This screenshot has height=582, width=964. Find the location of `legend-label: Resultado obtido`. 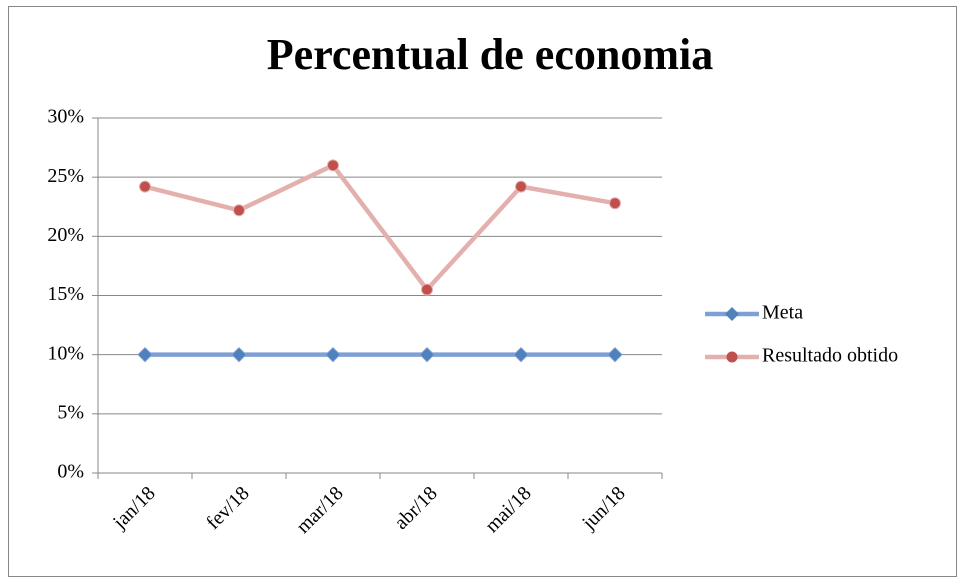

legend-label: Resultado obtido is located at coordinates (830, 356).